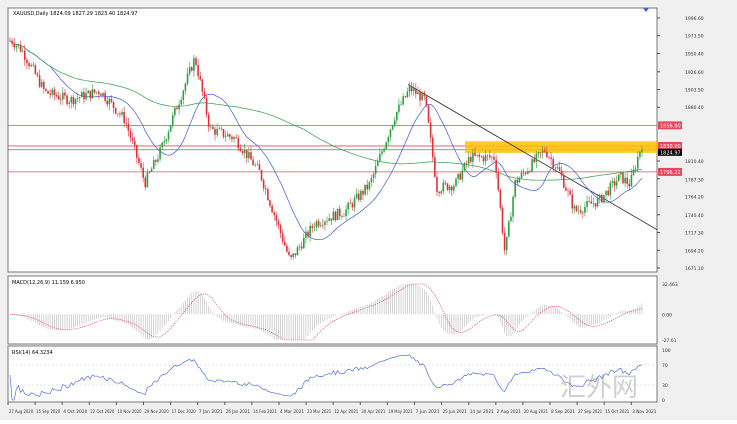  What do you see at coordinates (48, 283) in the screenshot?
I see `macd-label: MACD(12,26,9) 11.159 6.950` at bounding box center [48, 283].